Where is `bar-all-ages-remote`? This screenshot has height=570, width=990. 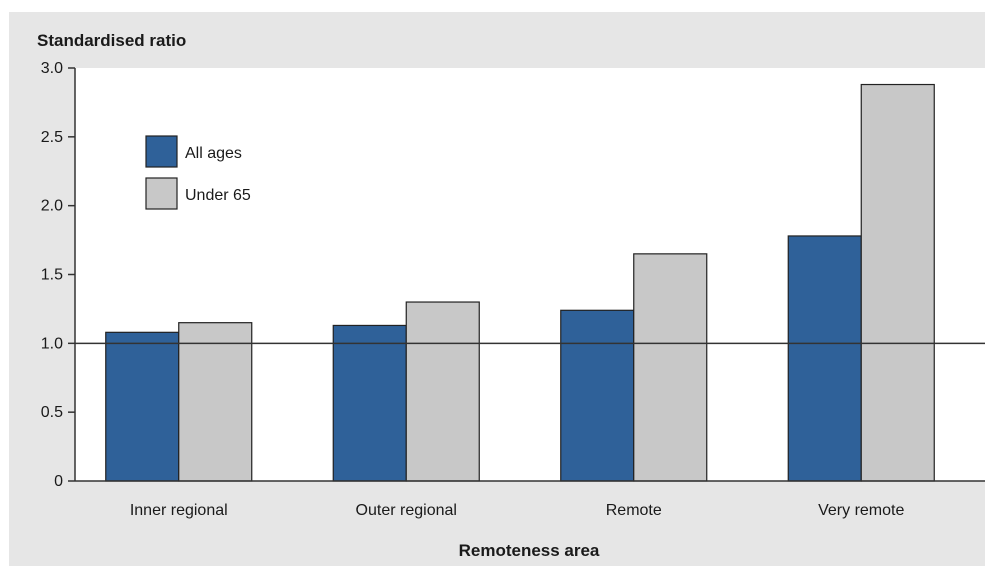
bar-all-ages-remote is located at coordinates (597, 395).